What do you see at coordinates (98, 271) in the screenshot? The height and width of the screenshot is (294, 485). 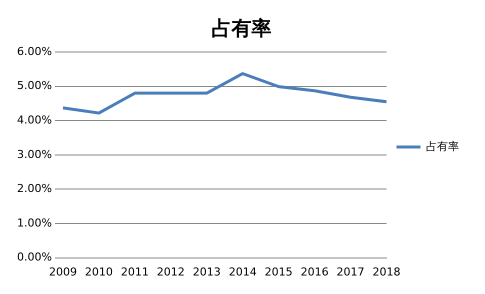 I see `x-tick-label: 2010` at bounding box center [98, 271].